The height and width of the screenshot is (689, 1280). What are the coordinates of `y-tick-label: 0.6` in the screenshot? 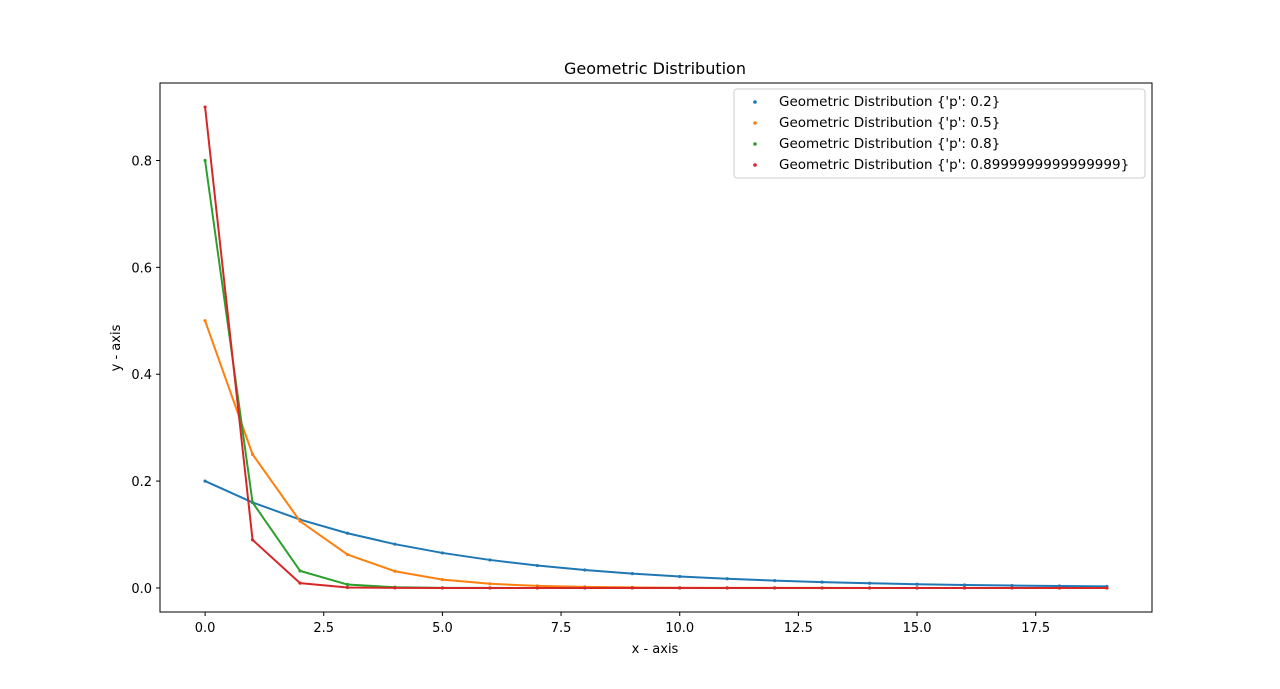 It's located at (141, 268).